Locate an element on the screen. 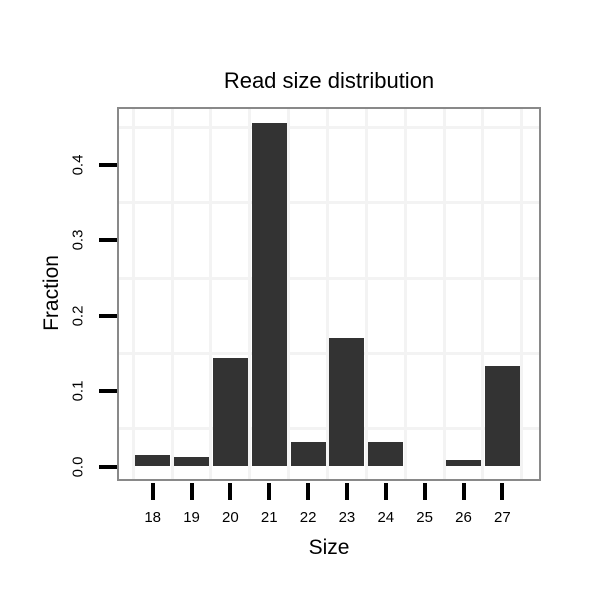 This screenshot has width=600, height=600. x-axis-title: Size is located at coordinates (329, 547).